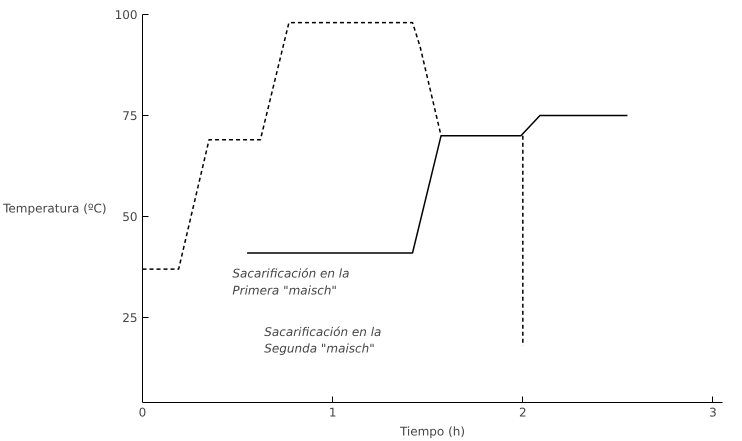 This screenshot has width=742, height=441. I want to click on x-tick-label: 0, so click(142, 413).